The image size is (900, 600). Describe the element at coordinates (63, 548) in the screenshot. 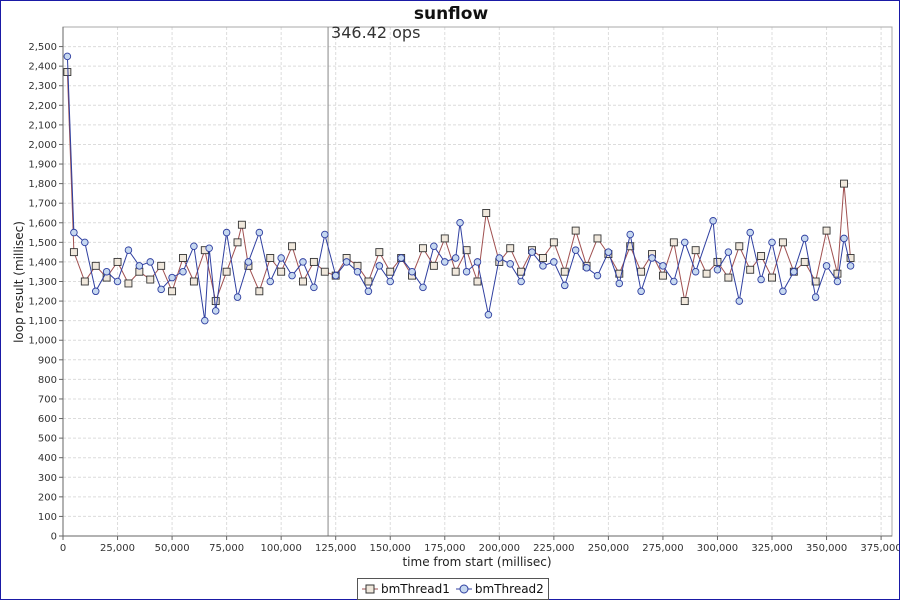

I see `x-tick-label: 0` at that location.